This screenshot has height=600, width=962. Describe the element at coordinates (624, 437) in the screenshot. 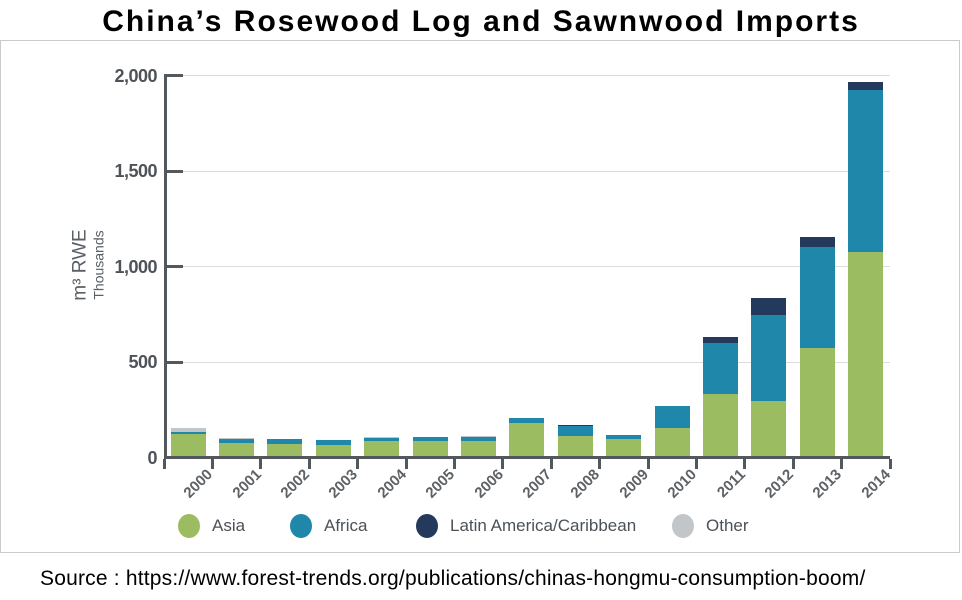

I see `bar-segment-2009-africa` at that location.